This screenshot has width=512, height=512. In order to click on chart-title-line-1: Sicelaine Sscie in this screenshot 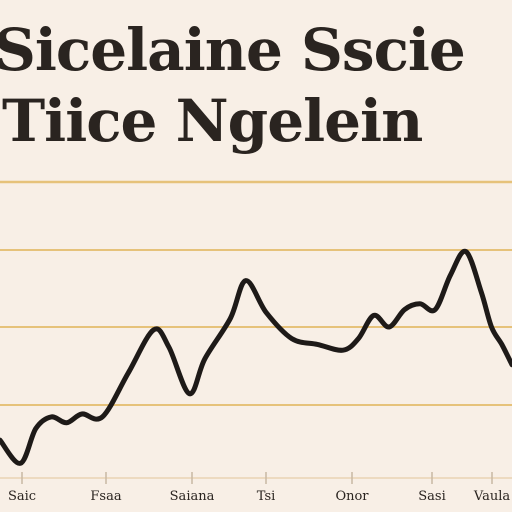, I will do `click(233, 50)`.